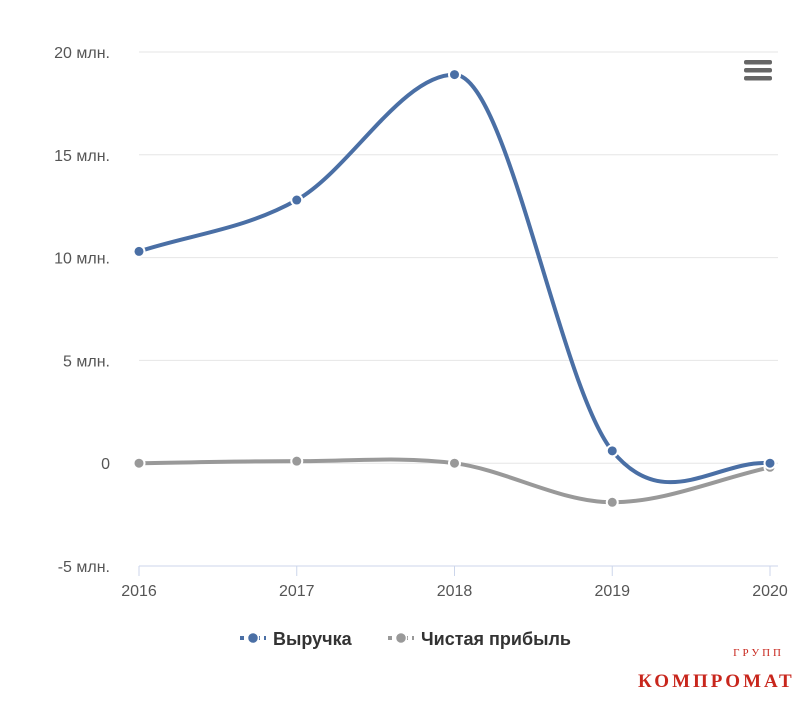 The width and height of the screenshot is (800, 707). Describe the element at coordinates (496, 639) in the screenshot. I see `legend-label: Чистая прибыль` at that location.